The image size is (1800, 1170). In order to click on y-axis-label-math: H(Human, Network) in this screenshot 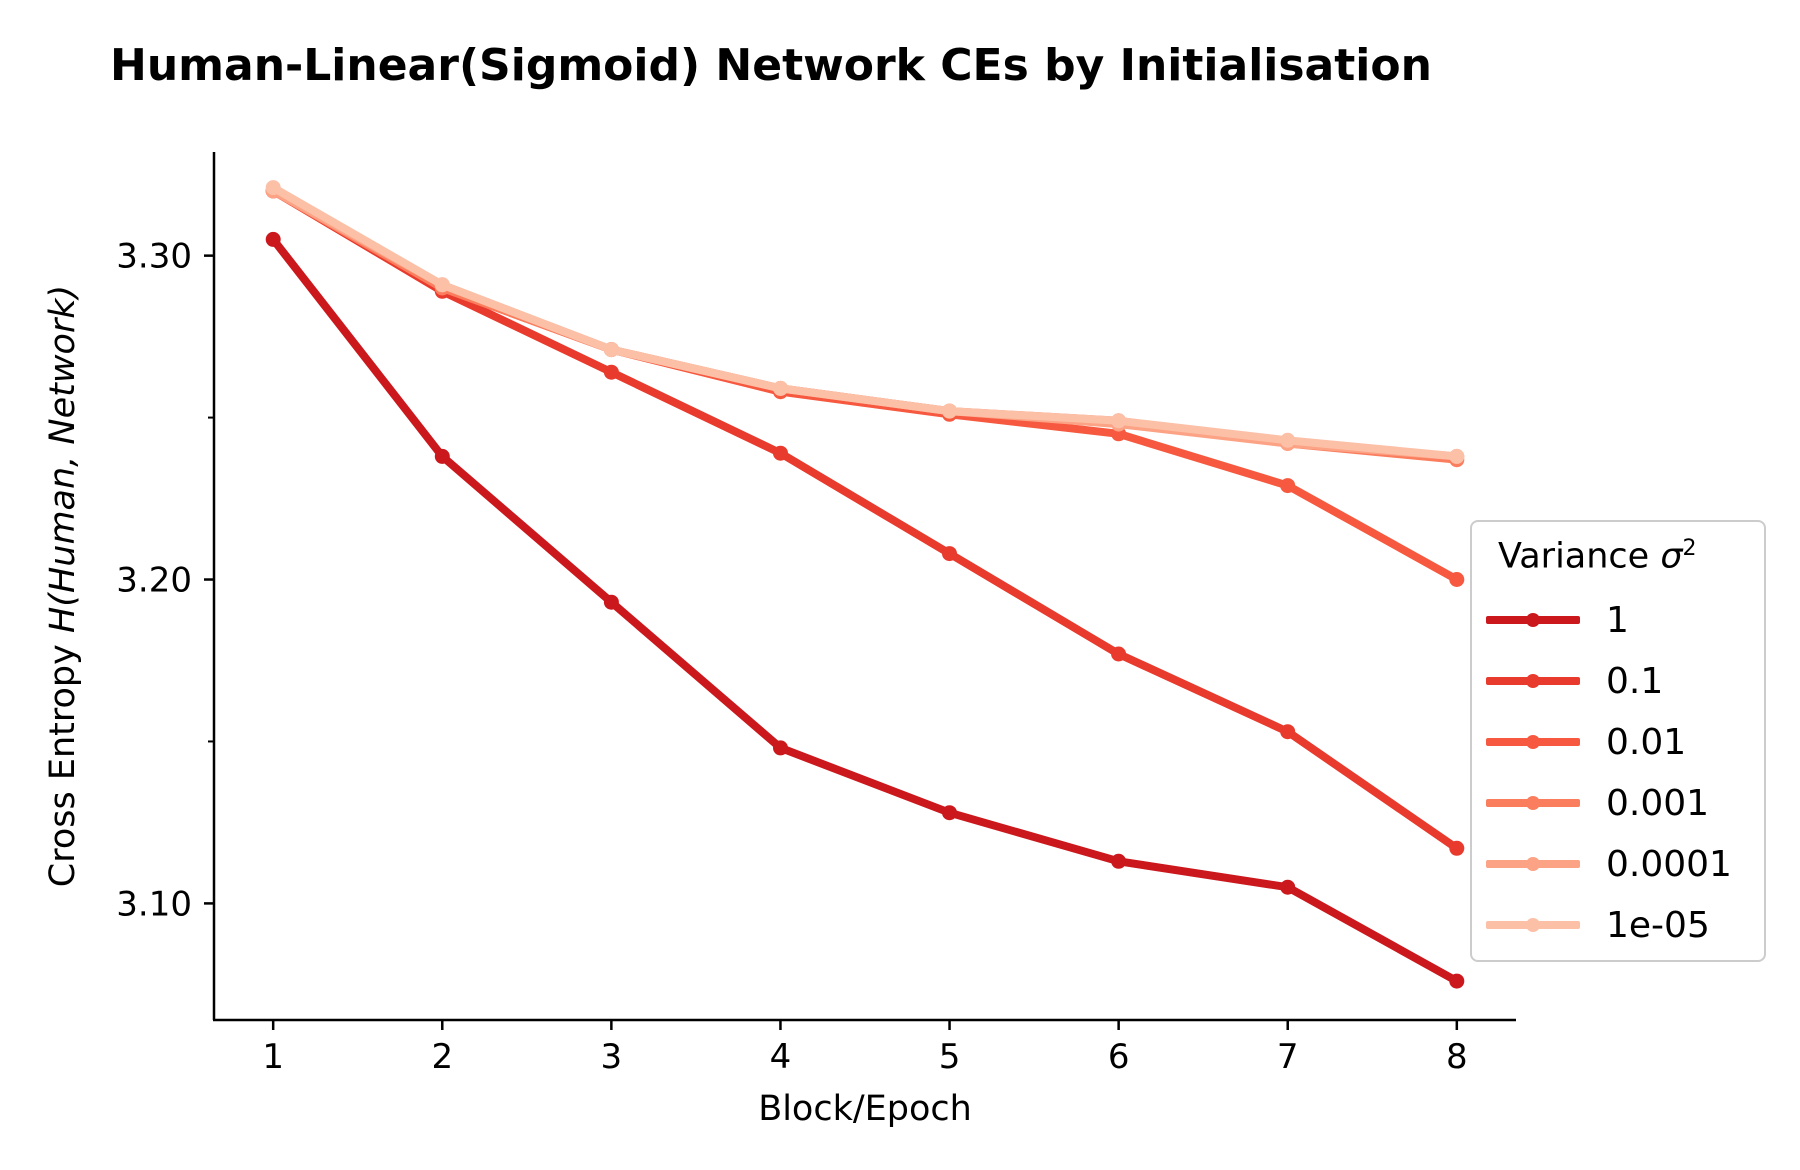, I will do `click(63, 459)`.